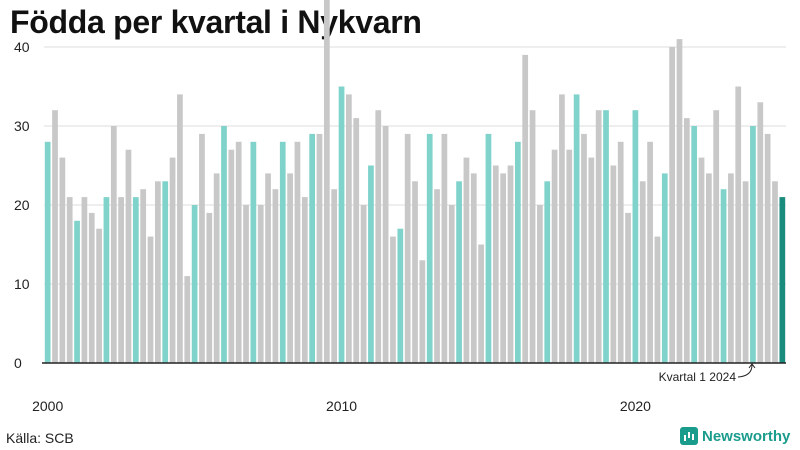 The image size is (800, 450). I want to click on y-tick-label: 20, so click(22, 205).